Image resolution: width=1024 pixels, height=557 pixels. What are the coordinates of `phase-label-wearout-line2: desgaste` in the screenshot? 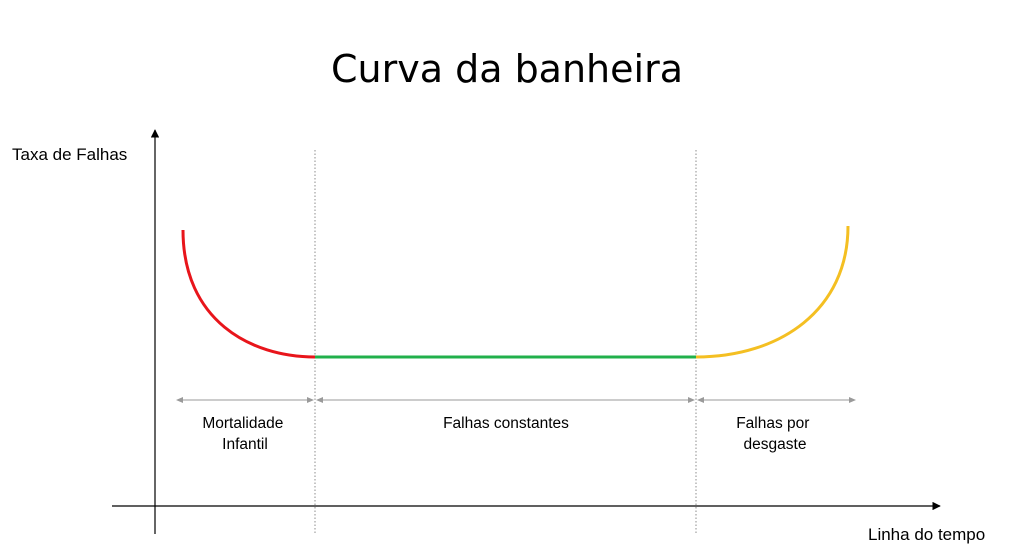 It's located at (775, 444).